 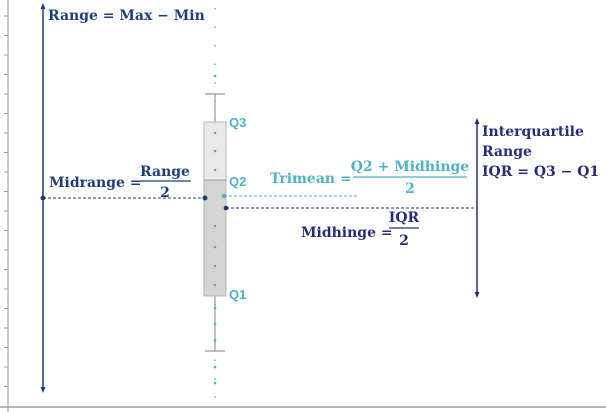 I want to click on q1-label: Q1, so click(x=237, y=294).